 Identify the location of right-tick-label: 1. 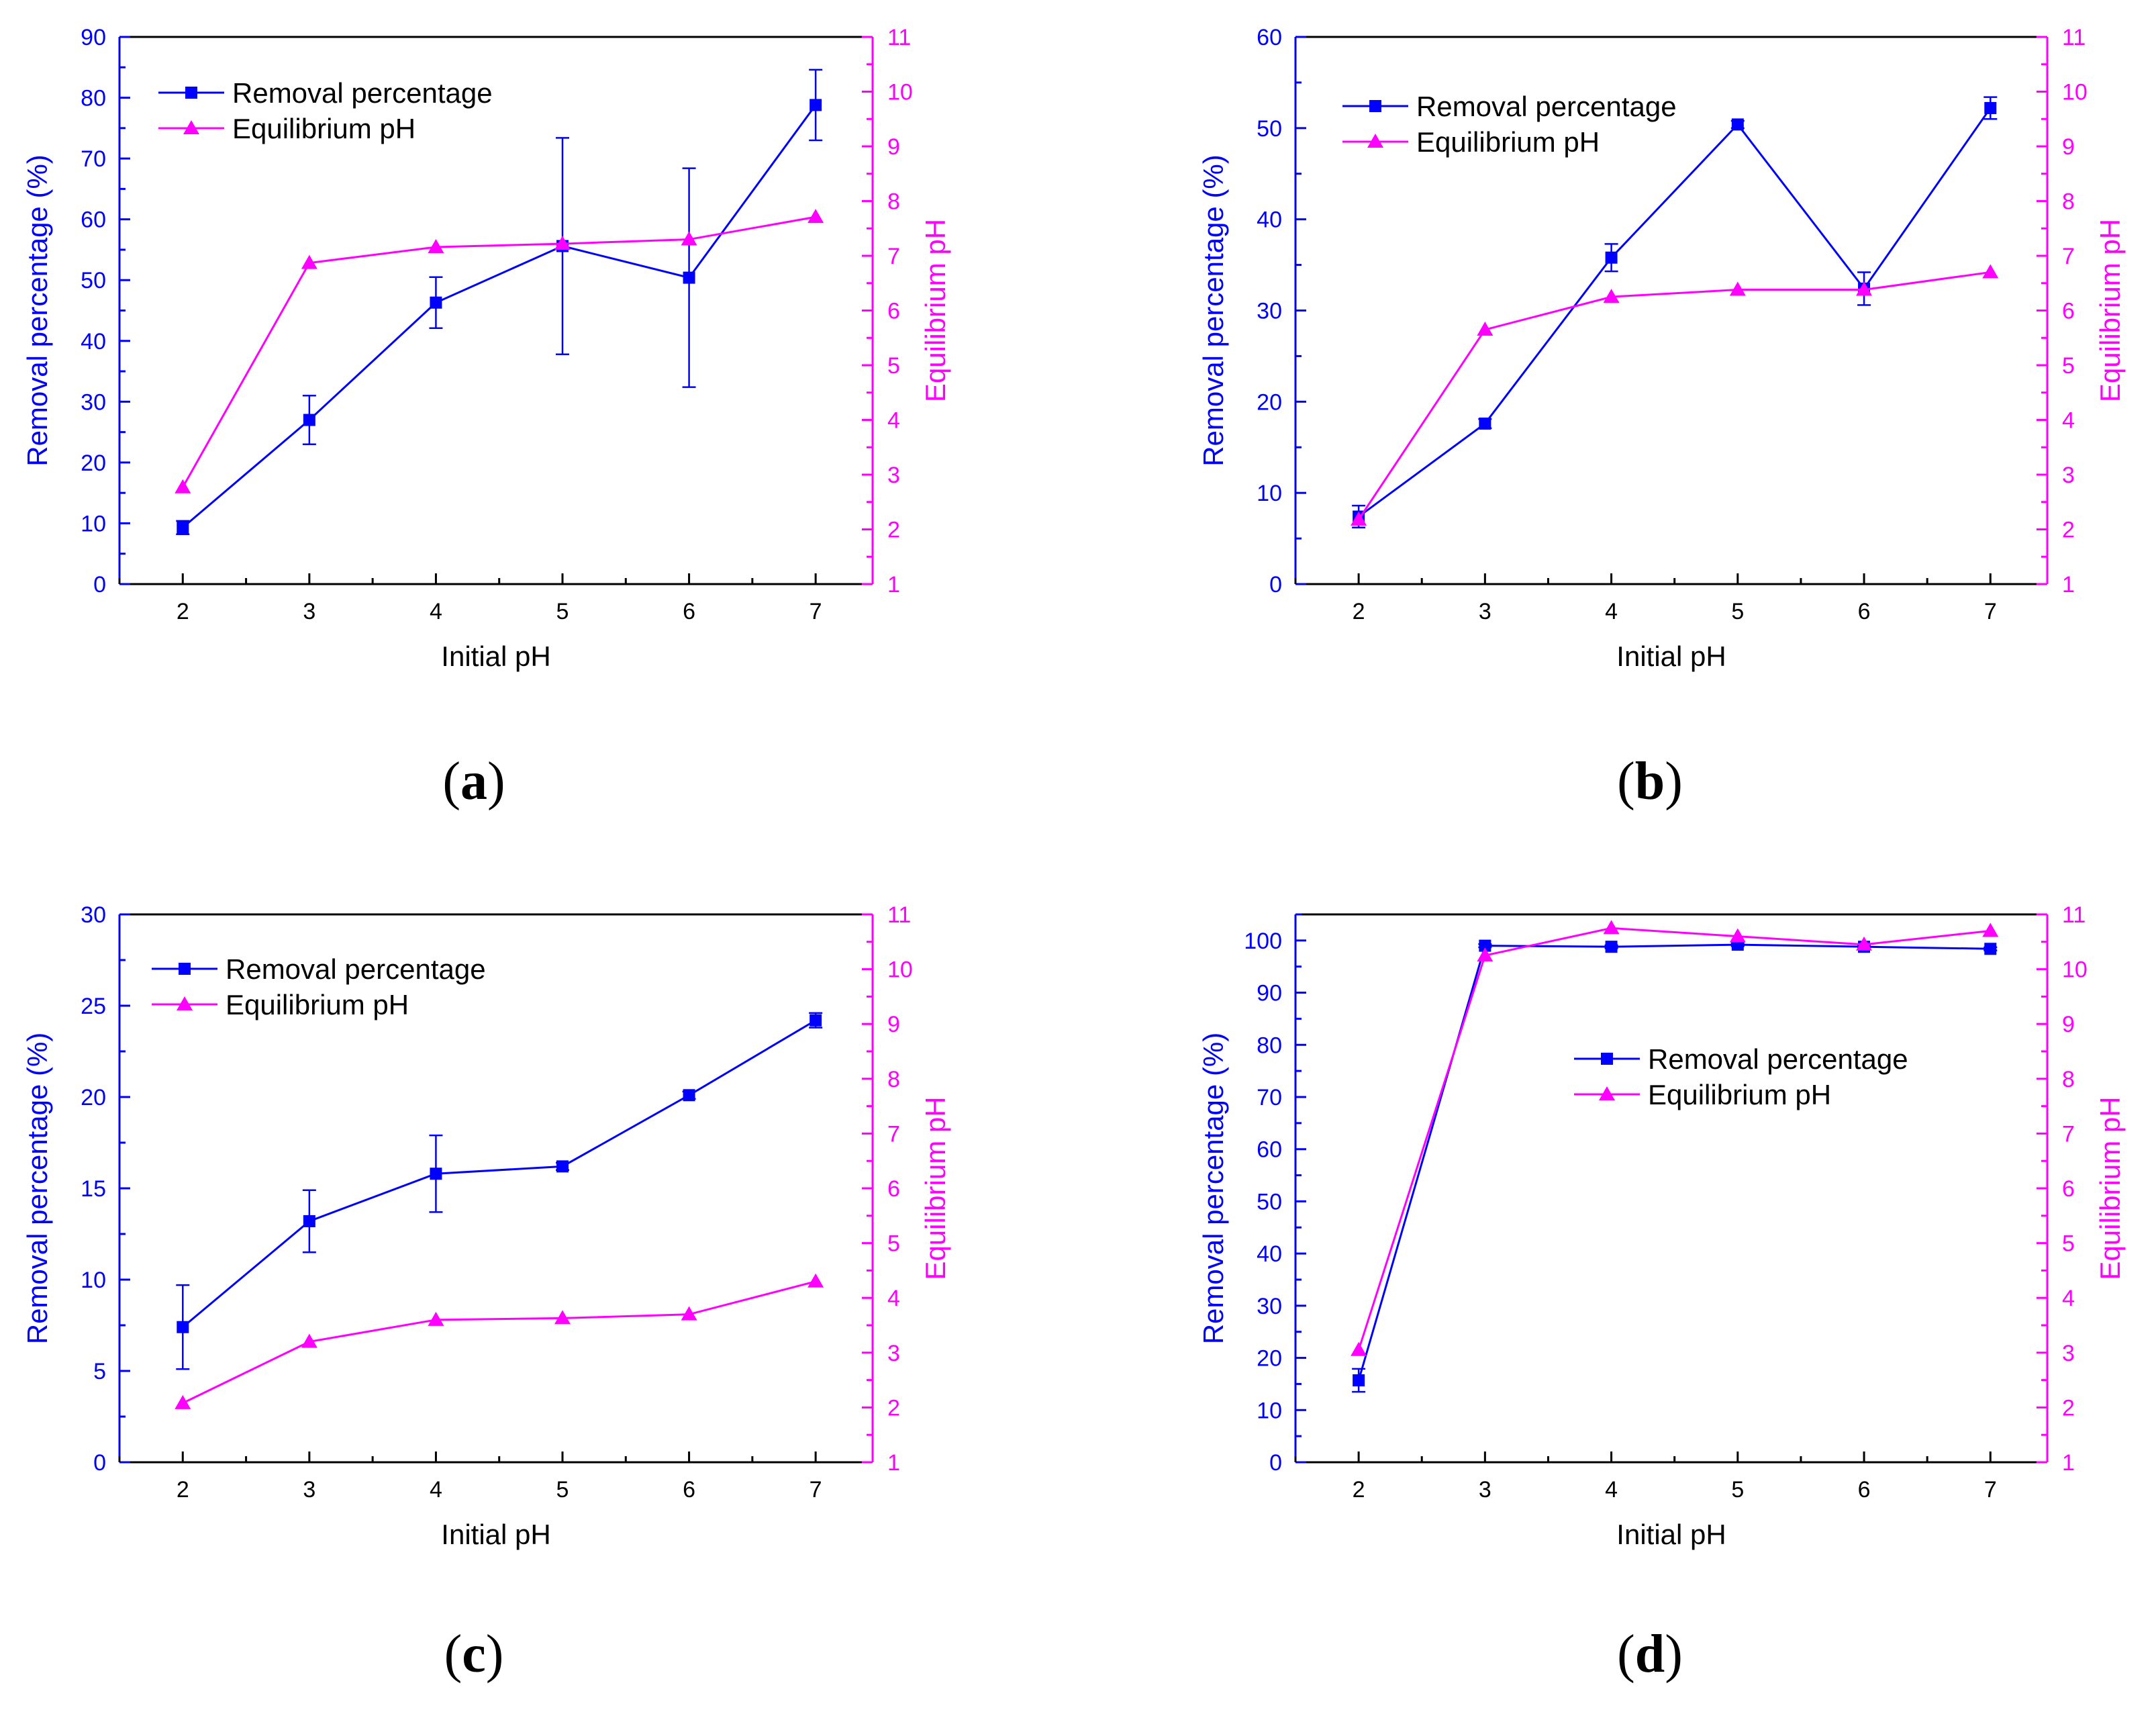
(894, 585).